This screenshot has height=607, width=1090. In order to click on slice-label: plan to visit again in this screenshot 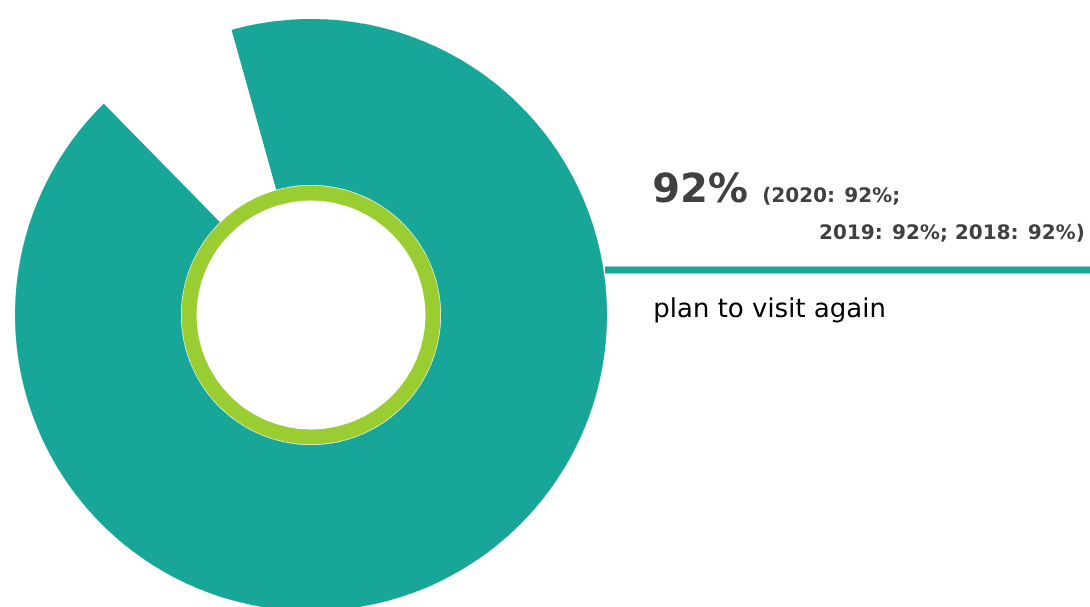, I will do `click(769, 310)`.